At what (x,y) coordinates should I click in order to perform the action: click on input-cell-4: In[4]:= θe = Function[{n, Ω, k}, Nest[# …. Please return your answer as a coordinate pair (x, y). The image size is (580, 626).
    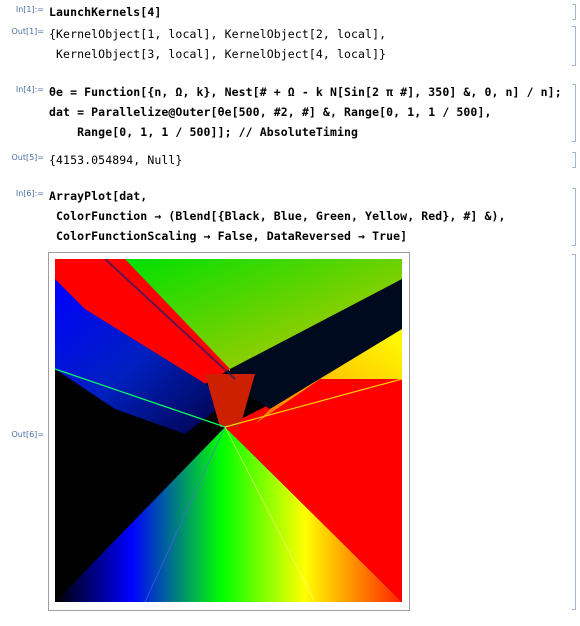
    Looking at the image, I should click on (290, 113).